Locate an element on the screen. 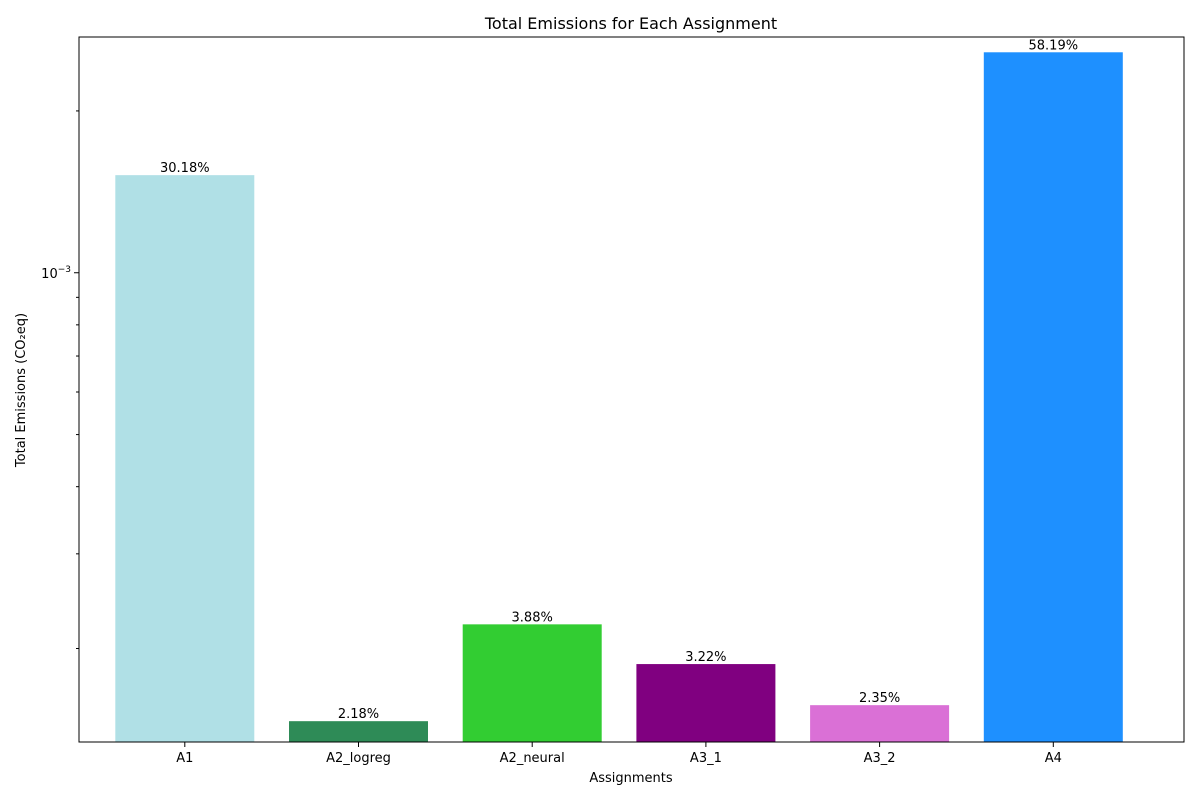 The height and width of the screenshot is (800, 1200). bar-A2_neural is located at coordinates (532, 683).